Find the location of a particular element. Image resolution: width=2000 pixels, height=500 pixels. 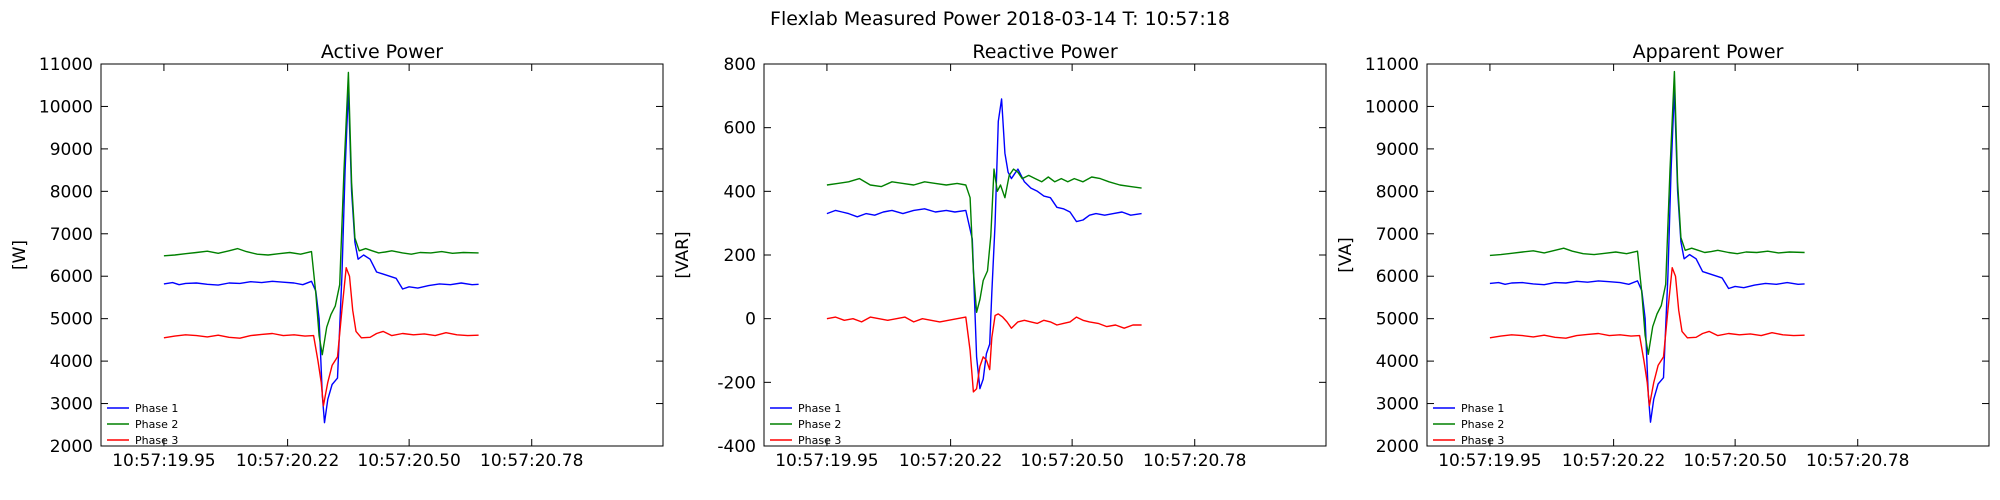

y-tick-label: -200 is located at coordinates (736, 383).